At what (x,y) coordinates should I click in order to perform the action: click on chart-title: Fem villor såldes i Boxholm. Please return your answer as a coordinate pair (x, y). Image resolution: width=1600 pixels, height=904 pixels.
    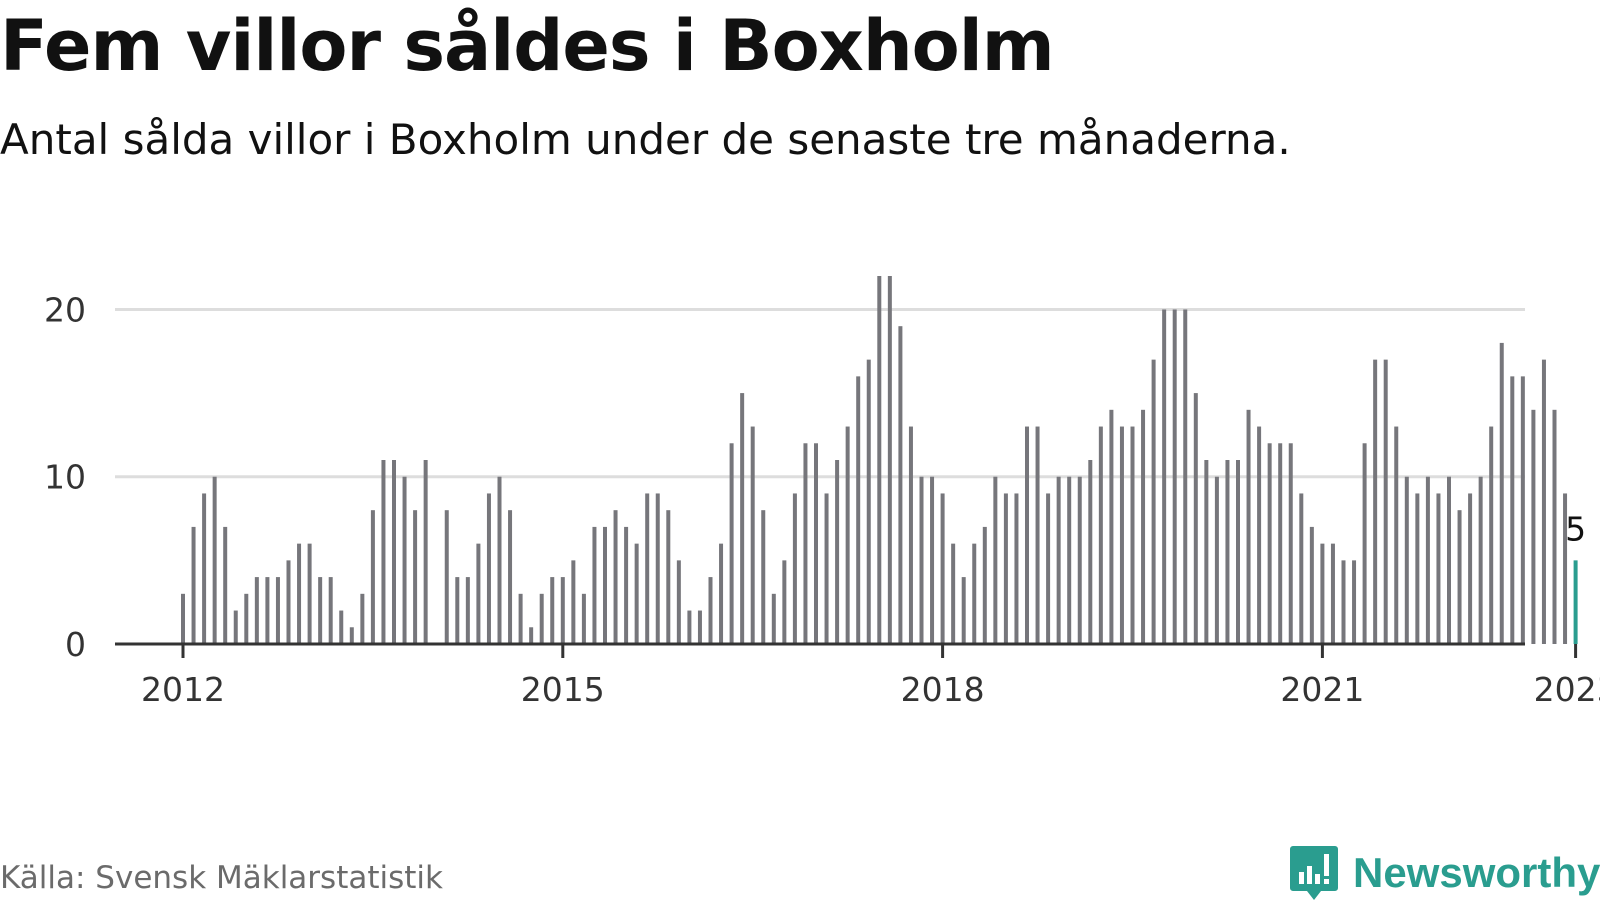
    Looking at the image, I should click on (527, 46).